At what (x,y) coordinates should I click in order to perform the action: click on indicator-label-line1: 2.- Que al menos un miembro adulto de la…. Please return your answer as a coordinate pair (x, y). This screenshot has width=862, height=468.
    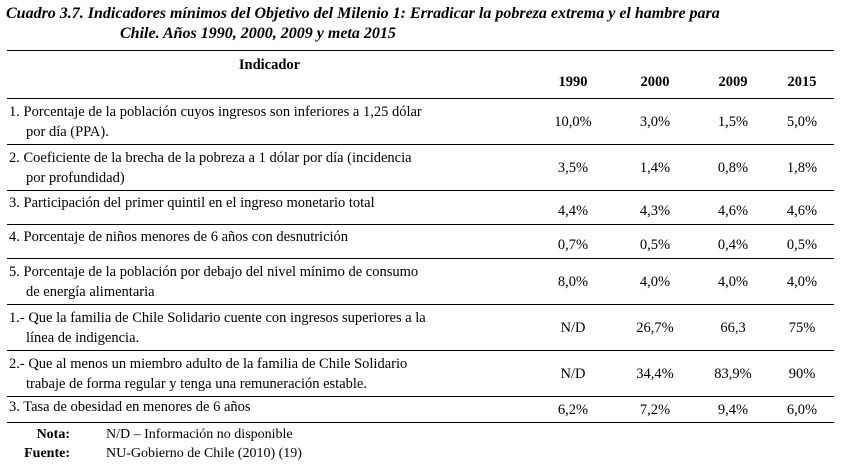
    Looking at the image, I should click on (208, 363).